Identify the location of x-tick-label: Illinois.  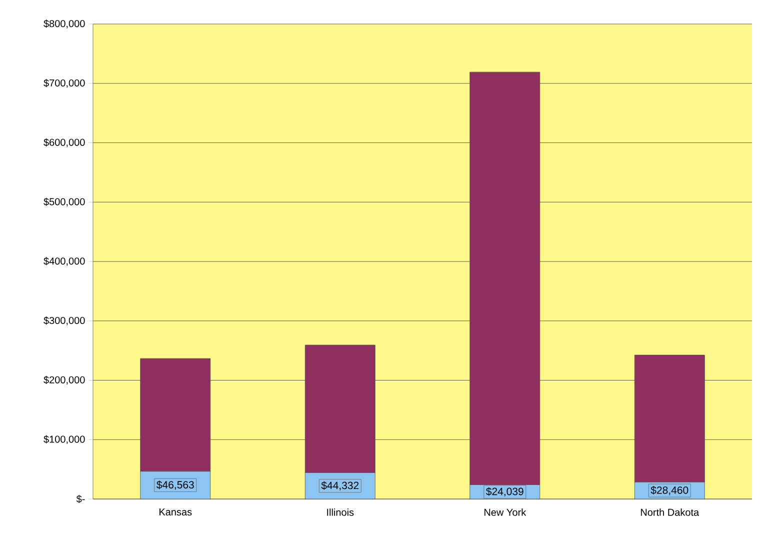
(340, 512).